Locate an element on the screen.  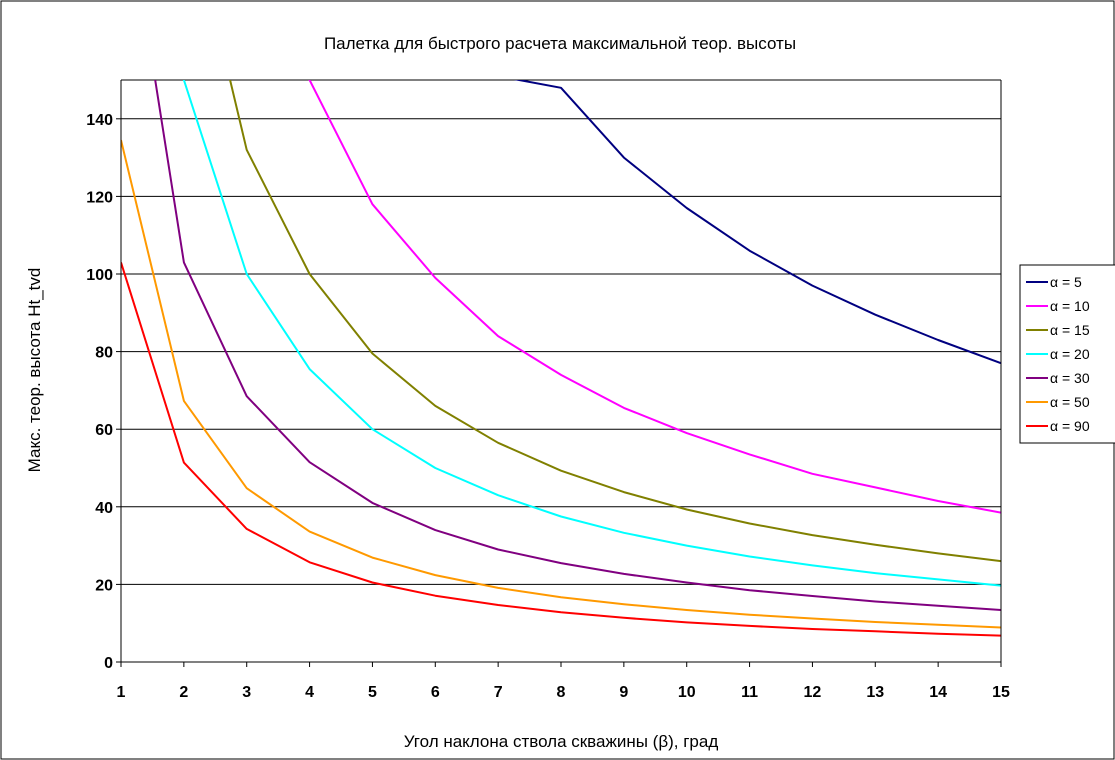
y-tick-label: 20 is located at coordinates (104, 585).